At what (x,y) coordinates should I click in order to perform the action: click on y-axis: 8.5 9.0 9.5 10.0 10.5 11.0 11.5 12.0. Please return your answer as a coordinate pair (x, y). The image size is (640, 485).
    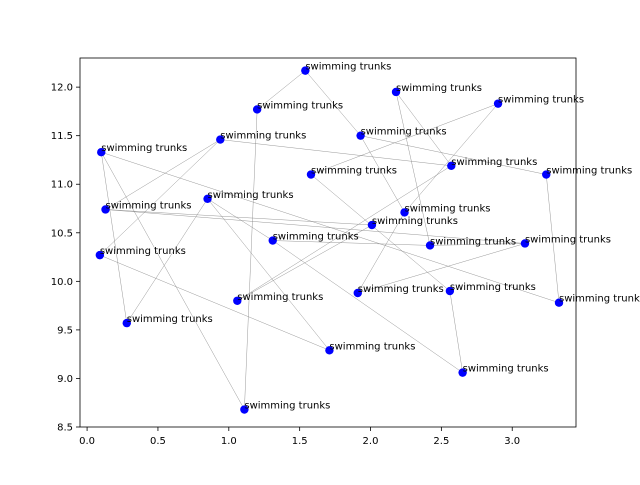
    Looking at the image, I should click on (65, 258).